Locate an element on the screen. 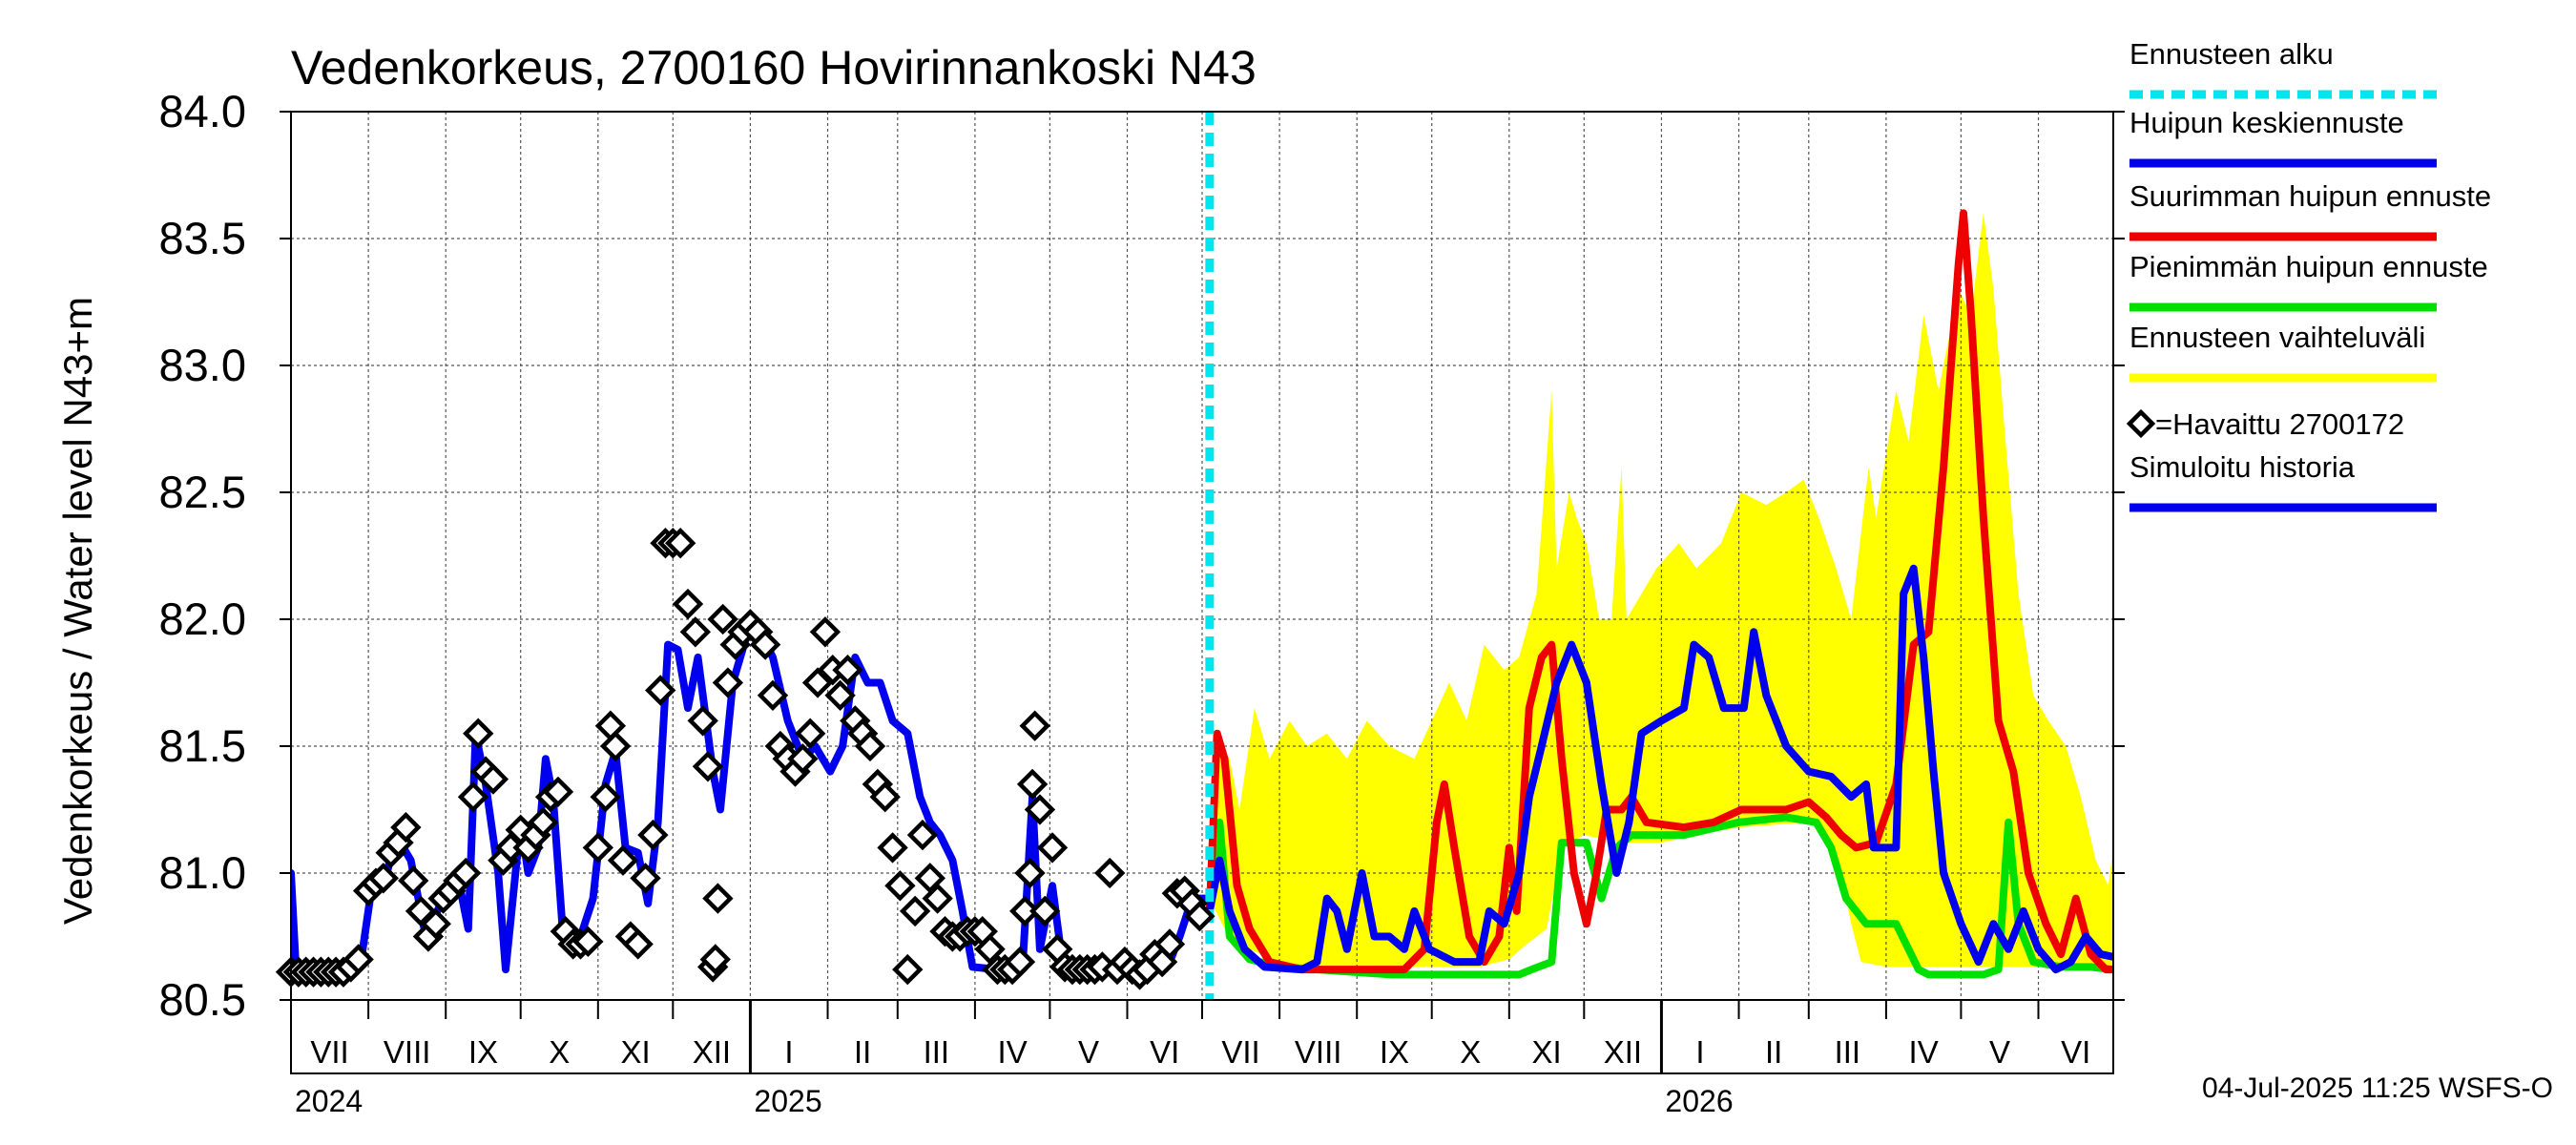  series-line-median is located at coordinates (1659, 769).